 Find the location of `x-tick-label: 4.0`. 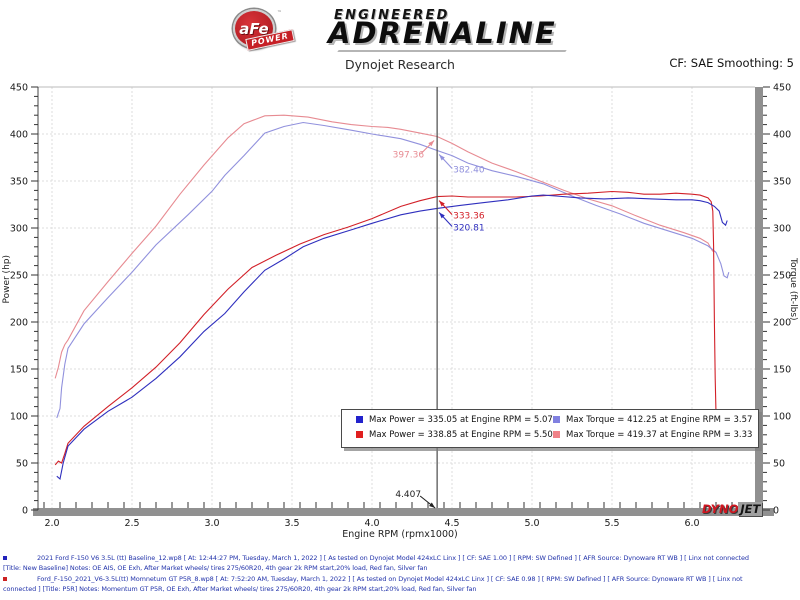

x-tick-label: 4.0 is located at coordinates (371, 523).